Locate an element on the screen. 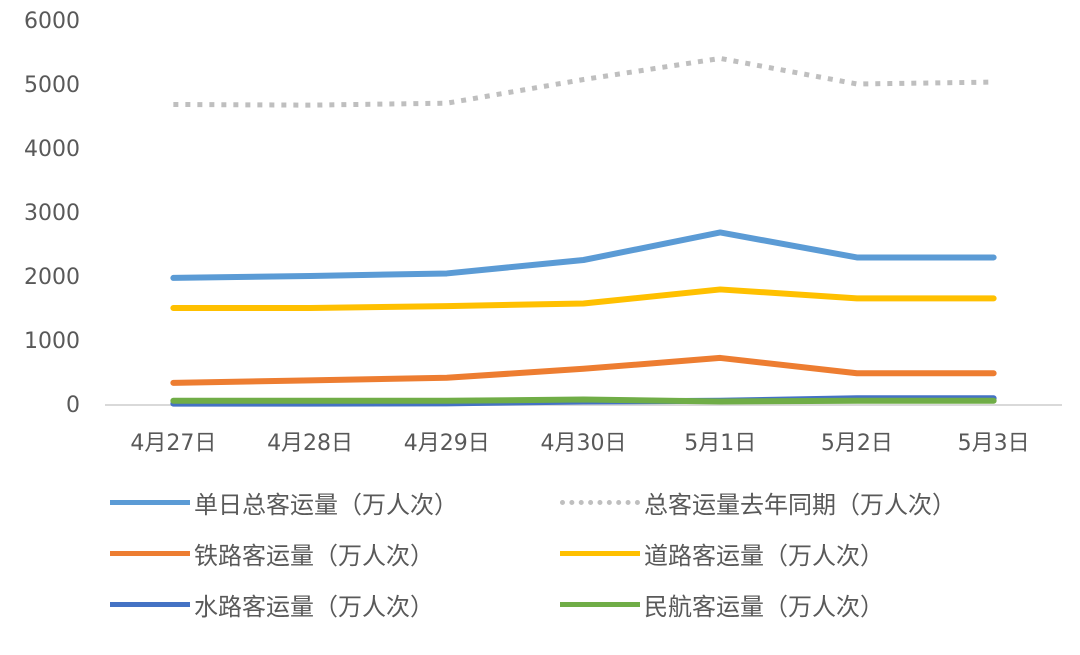  legend-label-total-last-year: 总客运量去年同期（万人次） is located at coordinates (800, 504).